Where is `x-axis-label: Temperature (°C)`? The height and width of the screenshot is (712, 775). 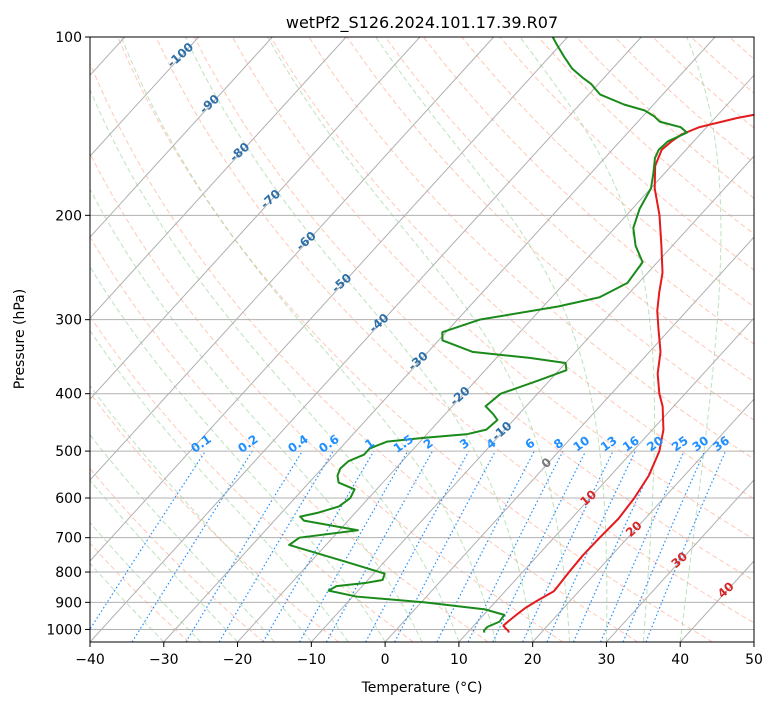 x-axis-label: Temperature (°C) is located at coordinates (422, 688).